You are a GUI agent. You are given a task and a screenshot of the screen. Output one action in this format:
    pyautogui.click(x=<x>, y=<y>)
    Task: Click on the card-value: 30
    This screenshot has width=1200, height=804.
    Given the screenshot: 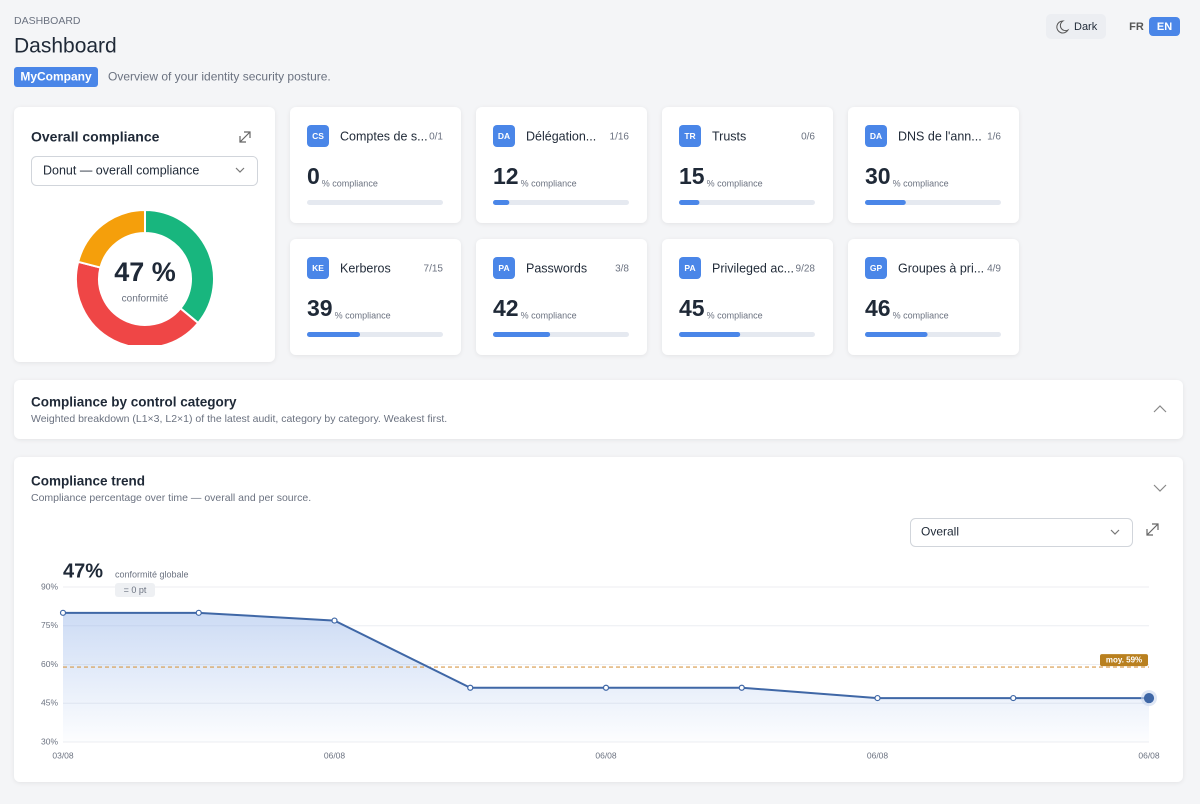 What is the action you would take?
    pyautogui.click(x=878, y=176)
    